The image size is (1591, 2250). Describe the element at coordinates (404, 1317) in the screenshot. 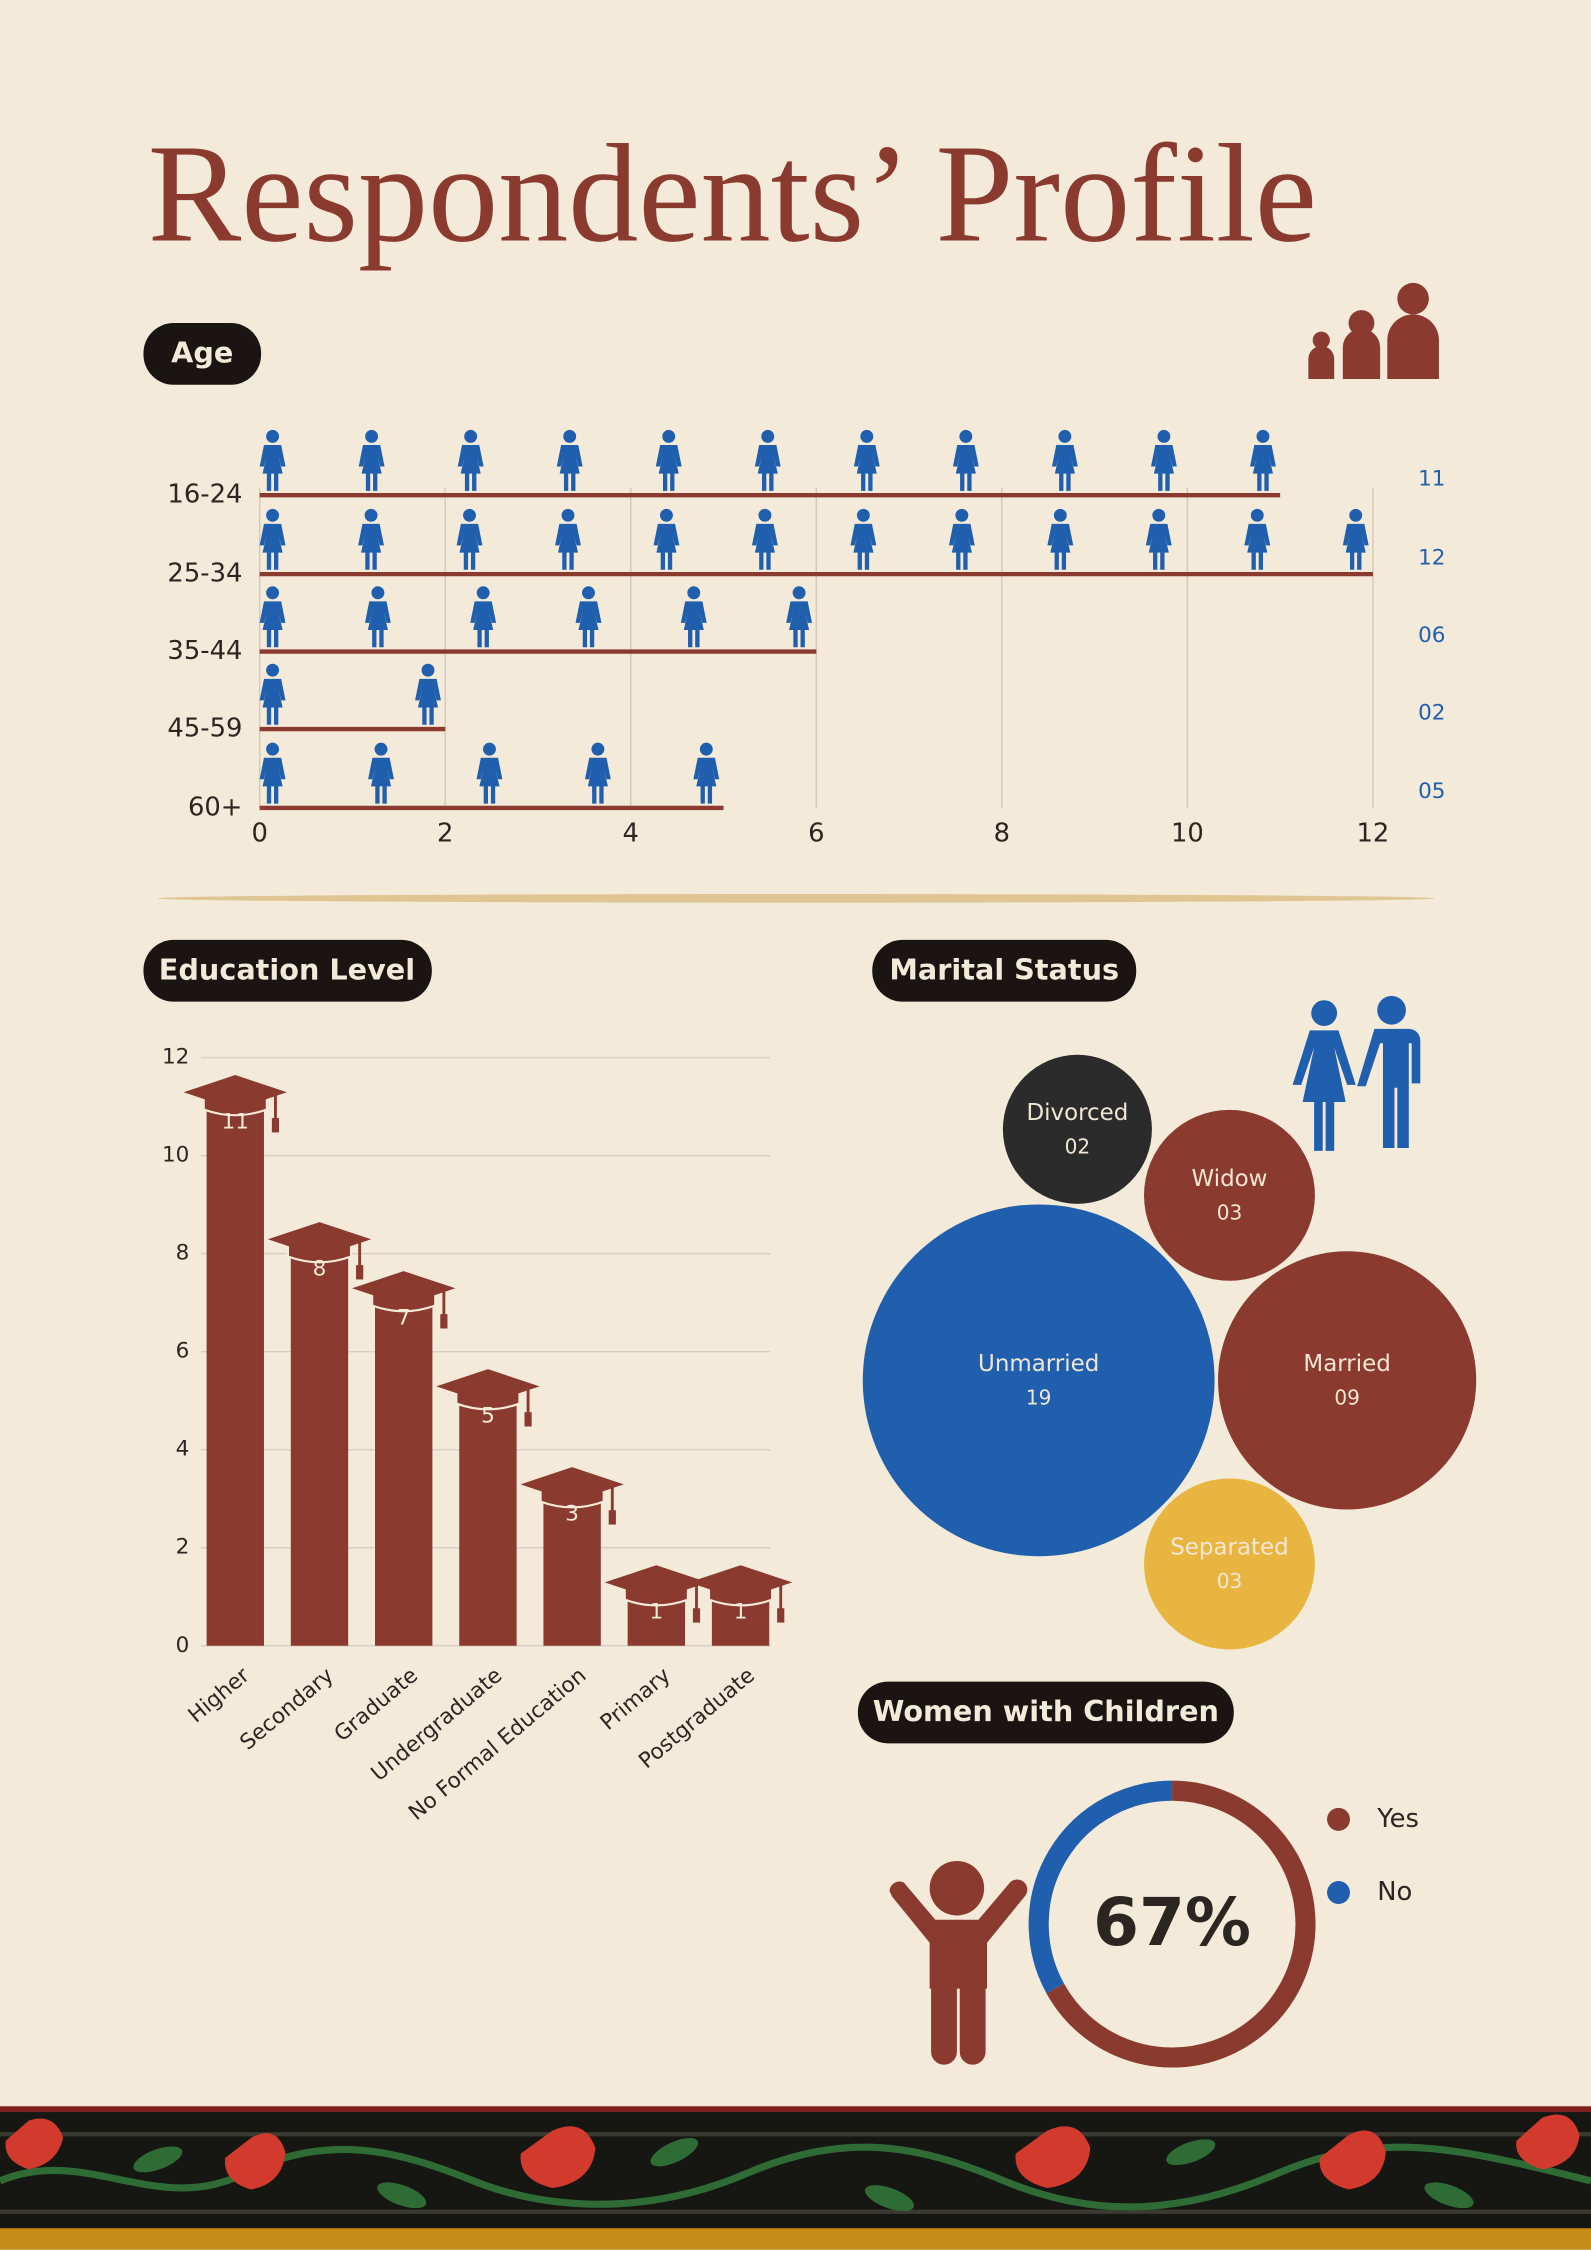

I see `value-label: 7` at that location.